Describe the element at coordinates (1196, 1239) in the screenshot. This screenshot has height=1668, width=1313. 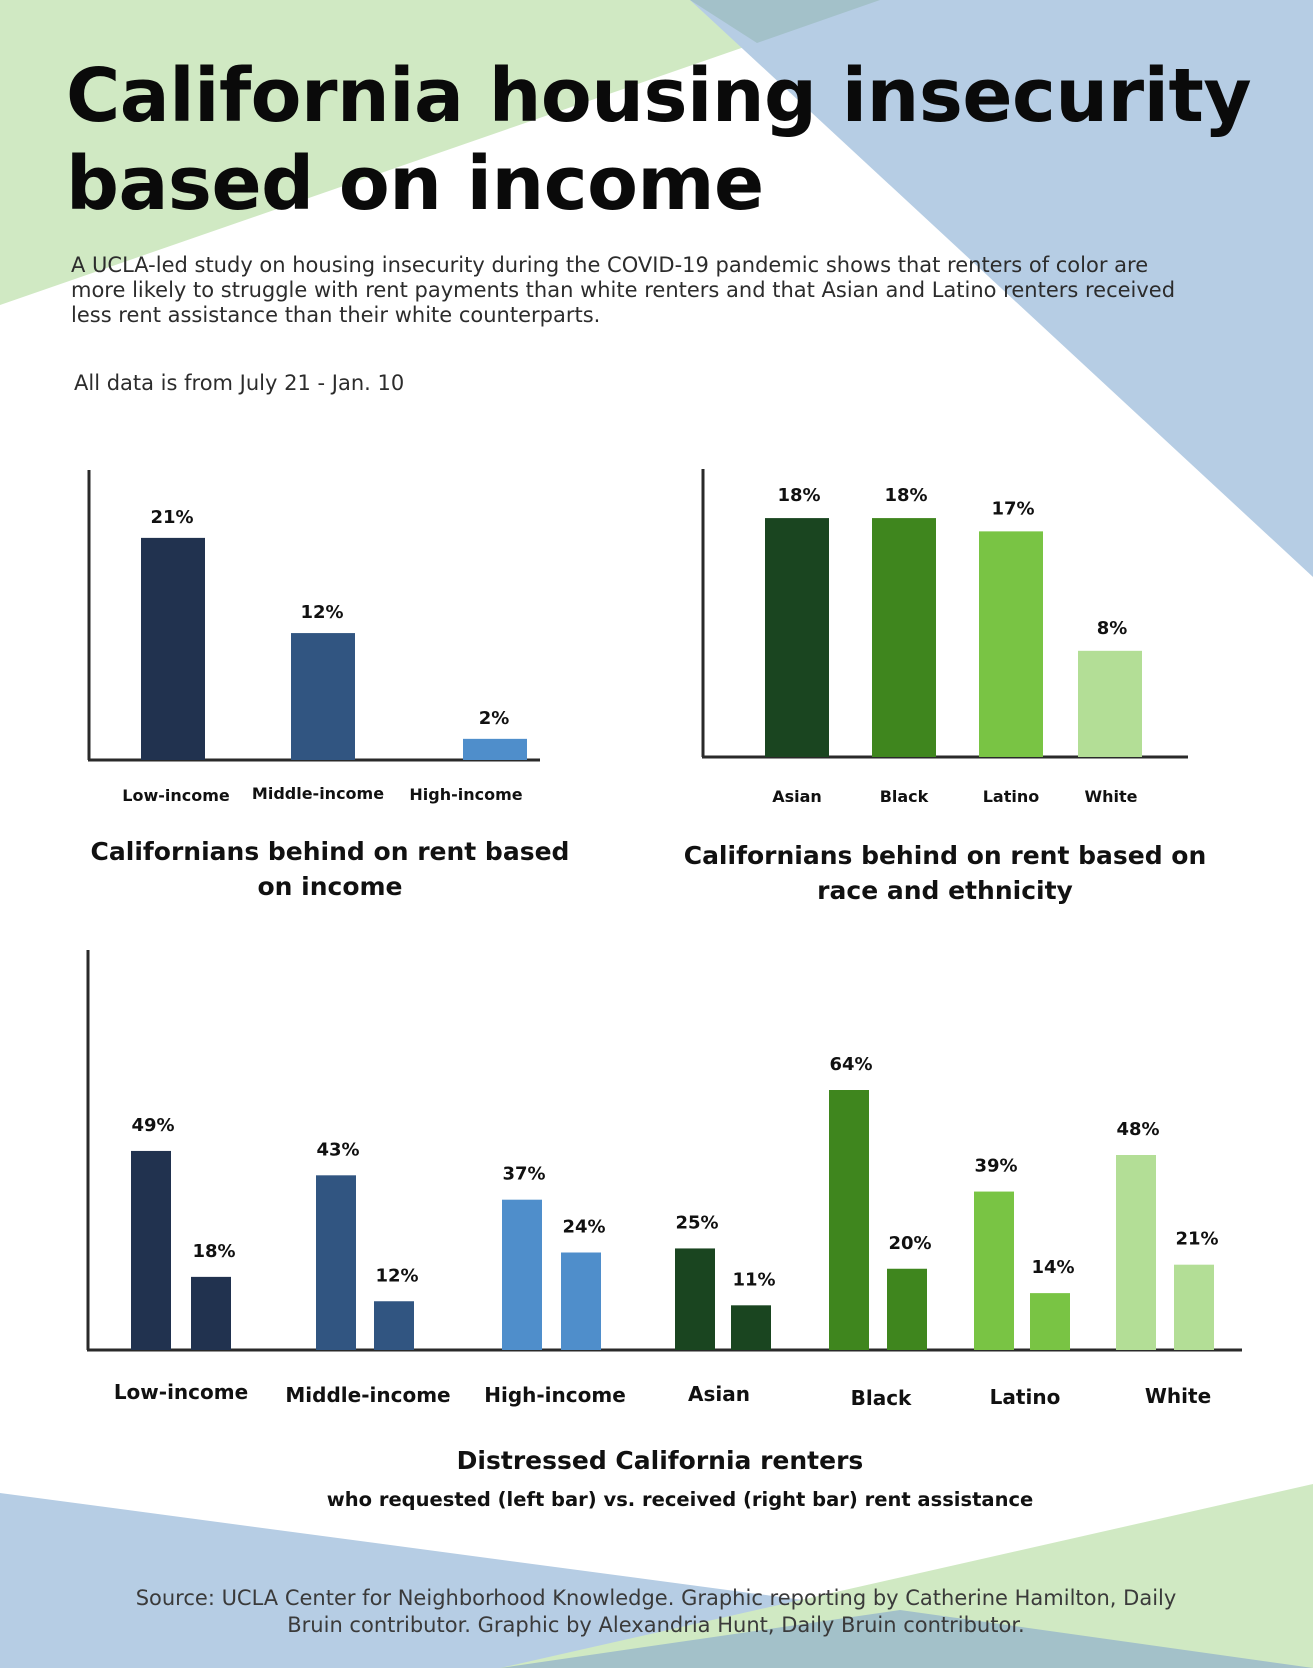
I see `chart3-value-label-received: 21%` at that location.